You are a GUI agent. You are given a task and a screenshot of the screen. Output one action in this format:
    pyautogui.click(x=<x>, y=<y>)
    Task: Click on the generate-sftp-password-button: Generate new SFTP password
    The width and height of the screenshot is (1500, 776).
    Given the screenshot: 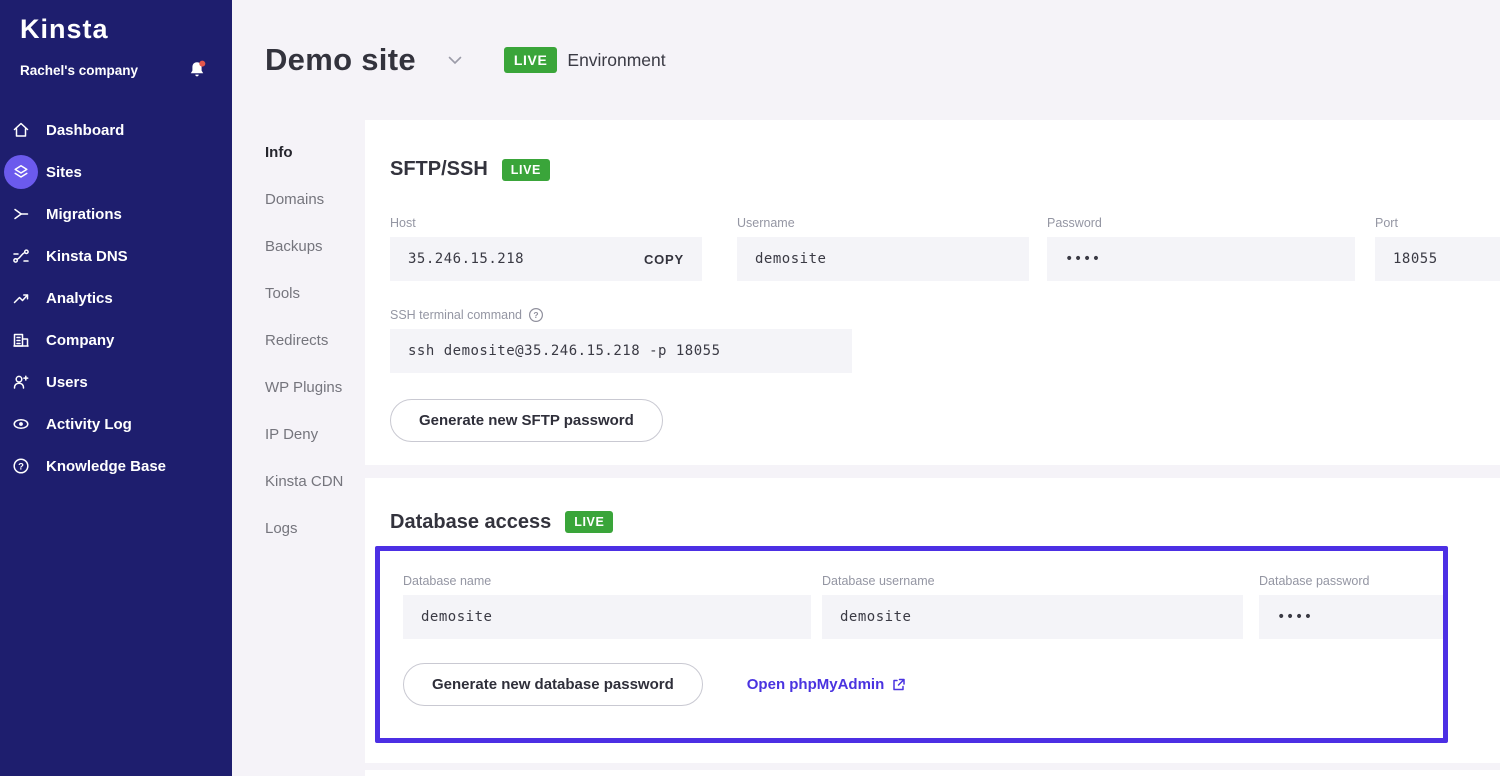 What is the action you would take?
    pyautogui.click(x=526, y=420)
    